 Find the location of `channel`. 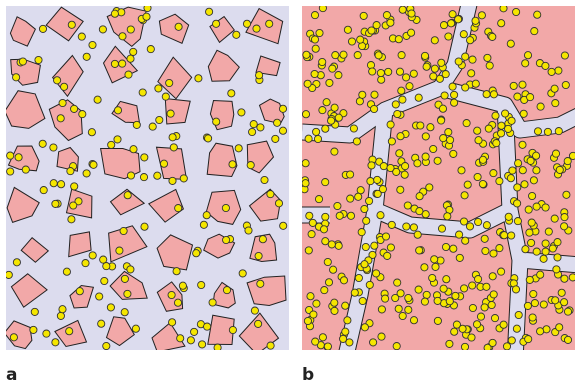

channel is located at coordinates (506, 109).